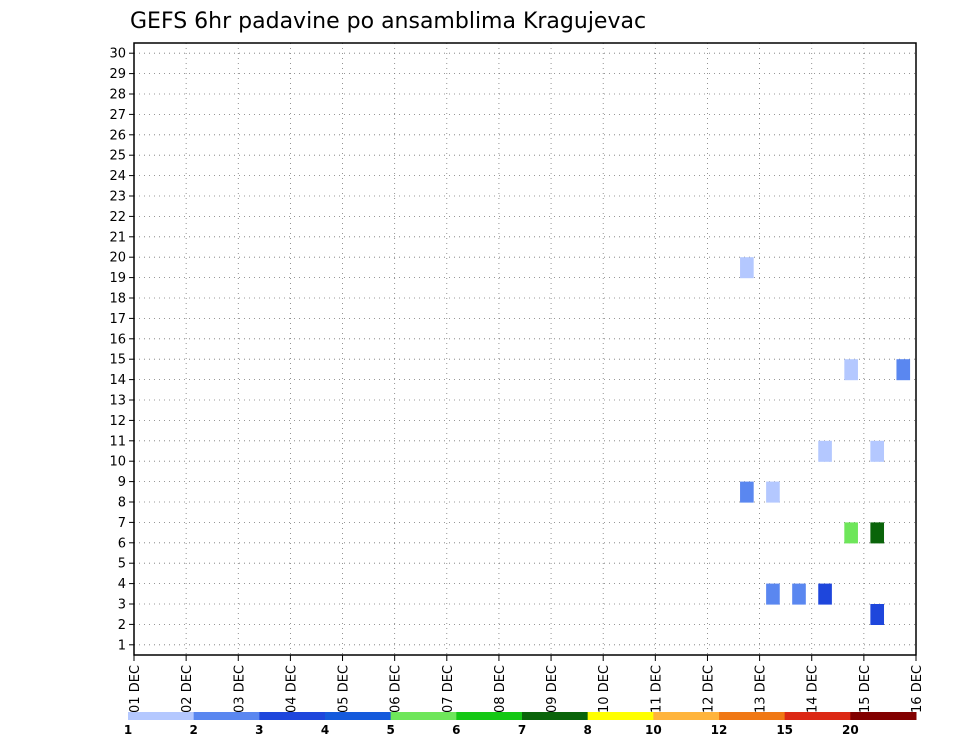 The image size is (960, 742). Describe the element at coordinates (865, 689) in the screenshot. I see `x-tick-label: 15 DEC` at that location.